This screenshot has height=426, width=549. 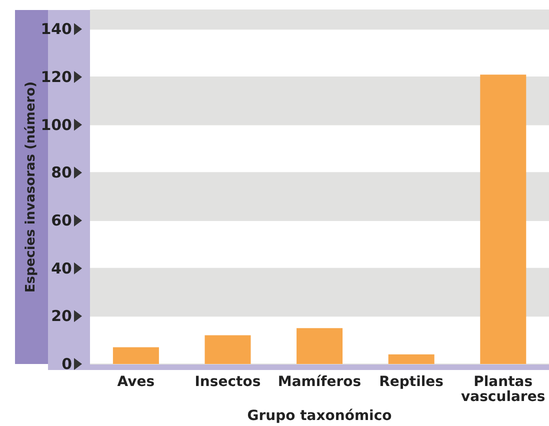 What do you see at coordinates (503, 389) in the screenshot?
I see `x-tick-label: Plantas vasculares` at bounding box center [503, 389].